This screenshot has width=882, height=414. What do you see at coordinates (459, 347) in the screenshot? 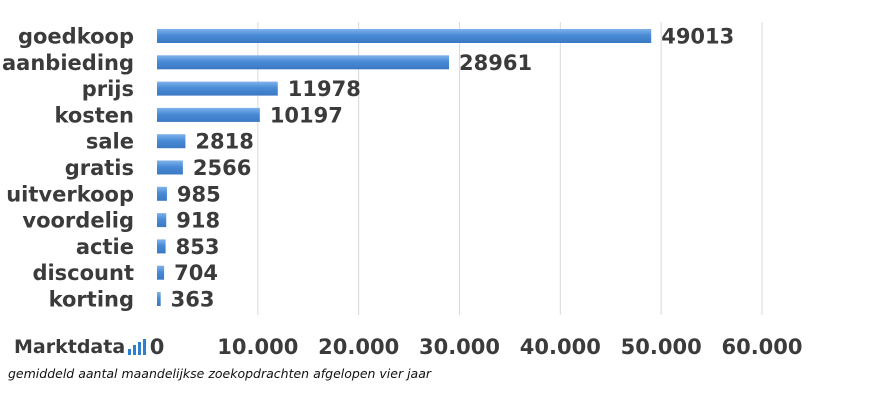
I see `x-tick-label: 30.000` at bounding box center [459, 347].